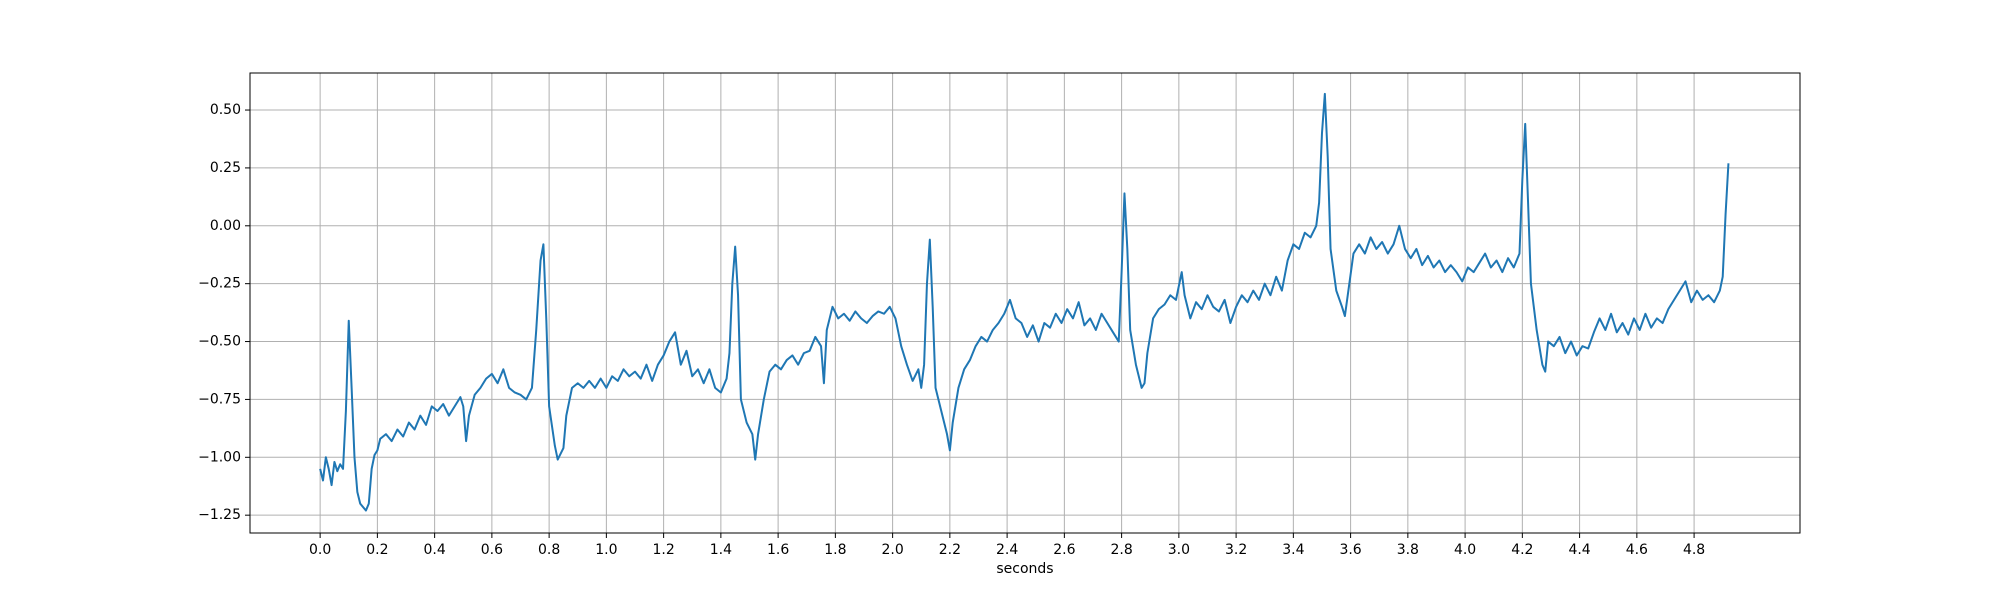  Describe the element at coordinates (219, 515) in the screenshot. I see `y-tick-label: −1.25` at that location.